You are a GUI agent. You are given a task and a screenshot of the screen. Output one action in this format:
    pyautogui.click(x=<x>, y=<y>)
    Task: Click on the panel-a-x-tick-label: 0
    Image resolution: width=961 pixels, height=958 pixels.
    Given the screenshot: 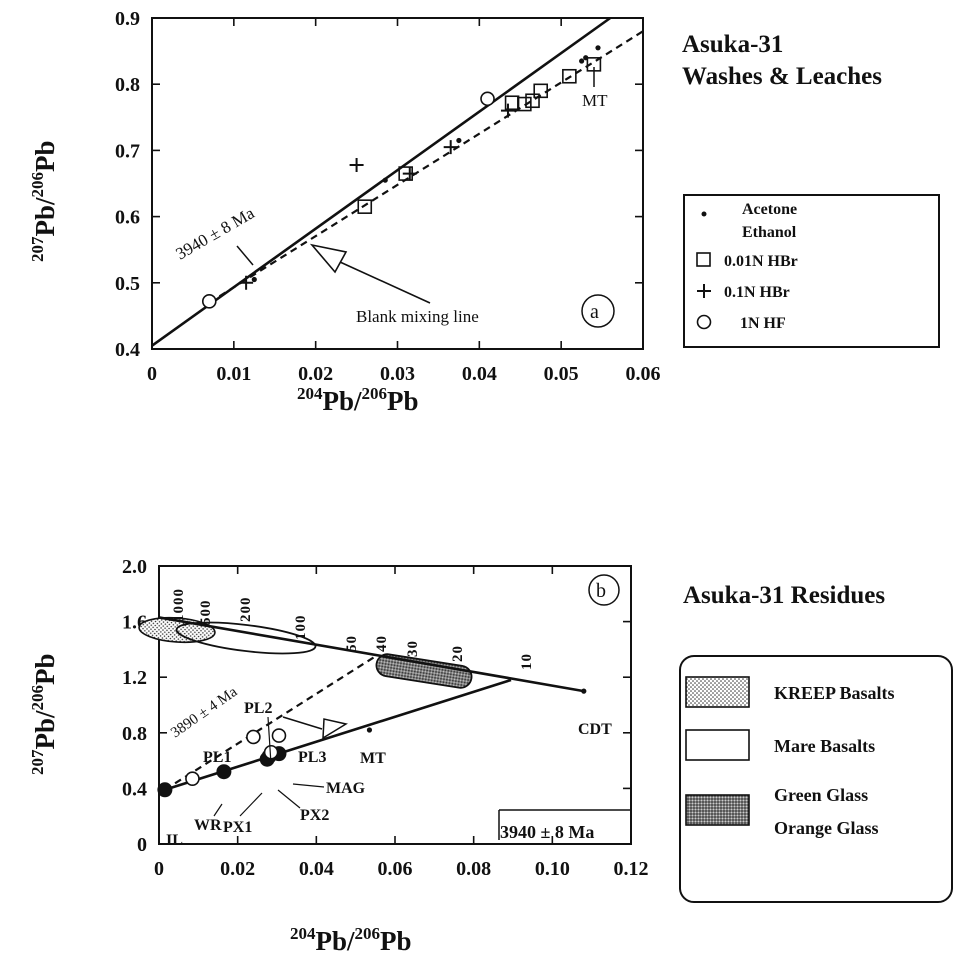 What is the action you would take?
    pyautogui.click(x=152, y=374)
    